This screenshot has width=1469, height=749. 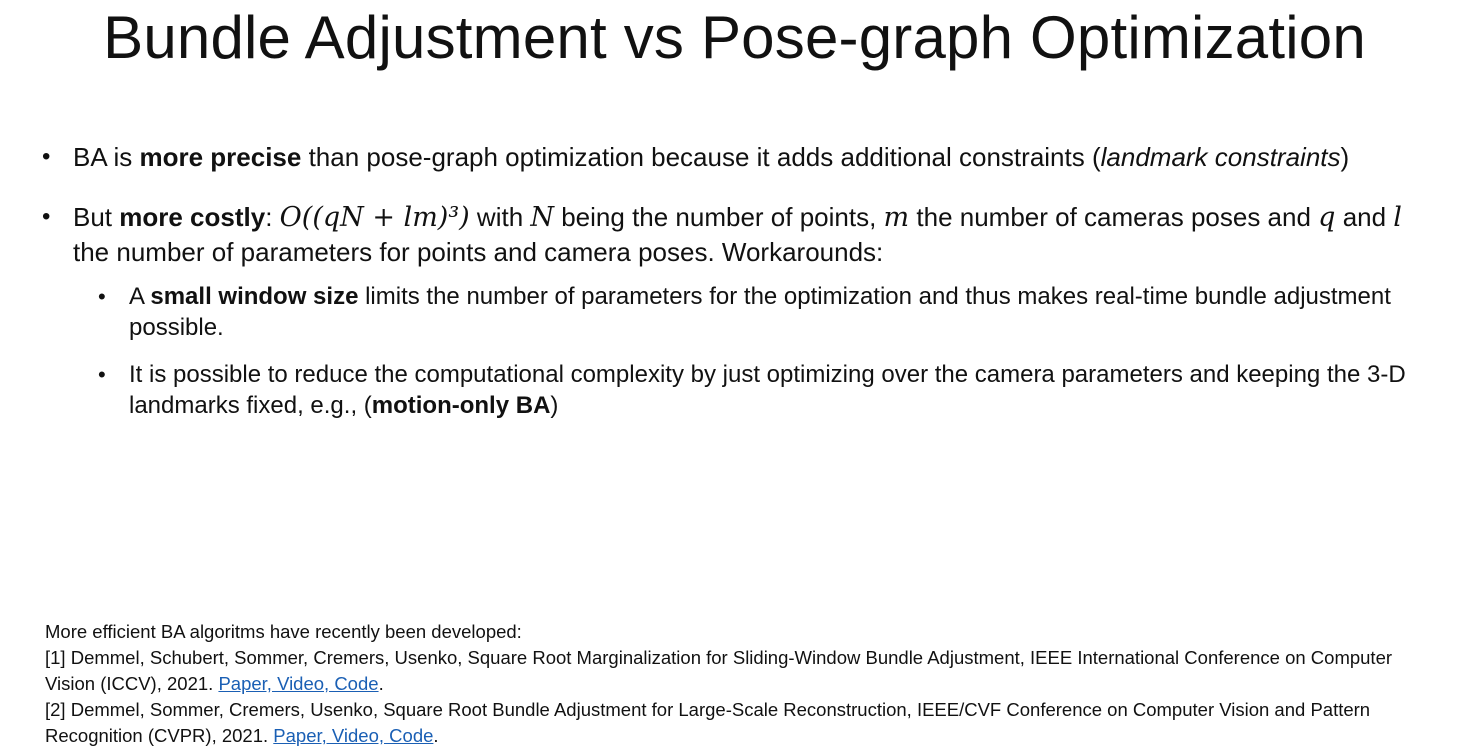 I want to click on text: and, so click(x=1364, y=217).